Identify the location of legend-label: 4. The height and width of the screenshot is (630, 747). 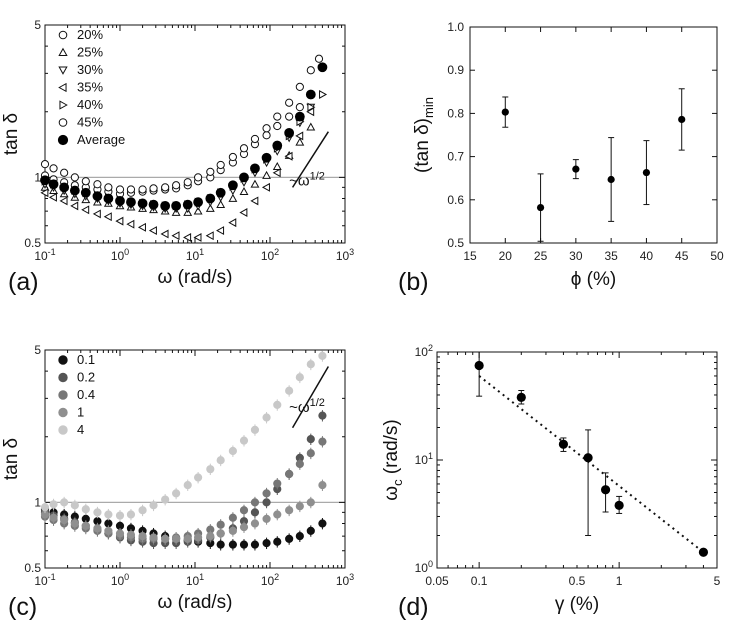
(80, 429).